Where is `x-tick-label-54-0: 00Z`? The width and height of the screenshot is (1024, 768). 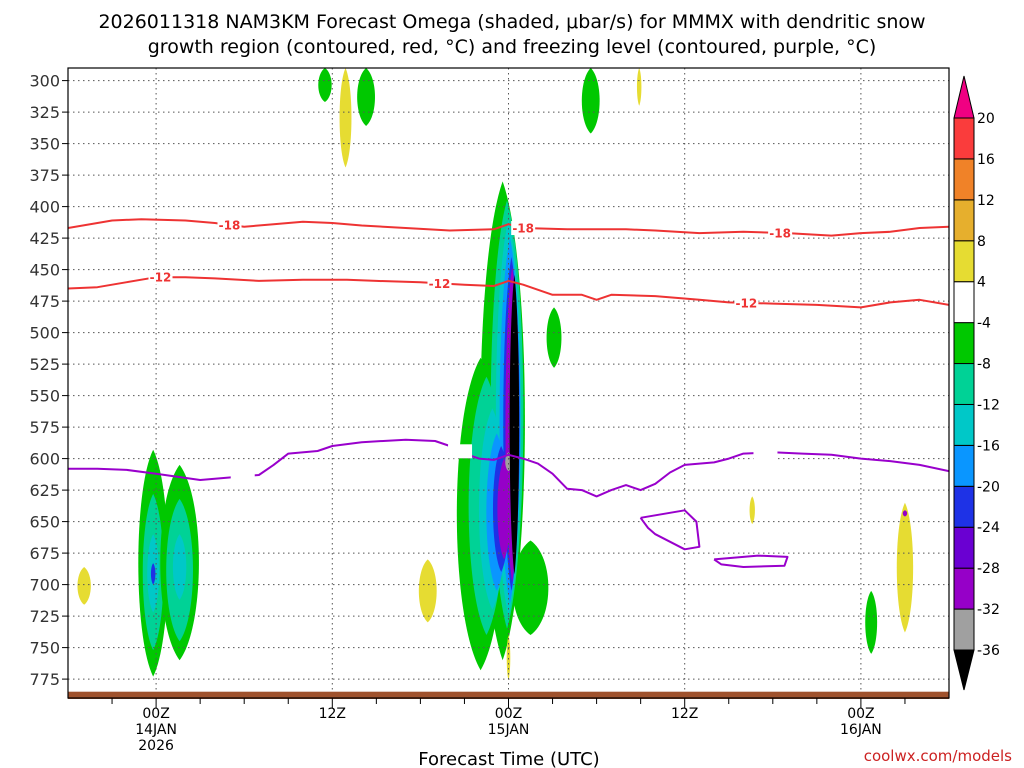 x-tick-label-54-0: 00Z is located at coordinates (860, 714).